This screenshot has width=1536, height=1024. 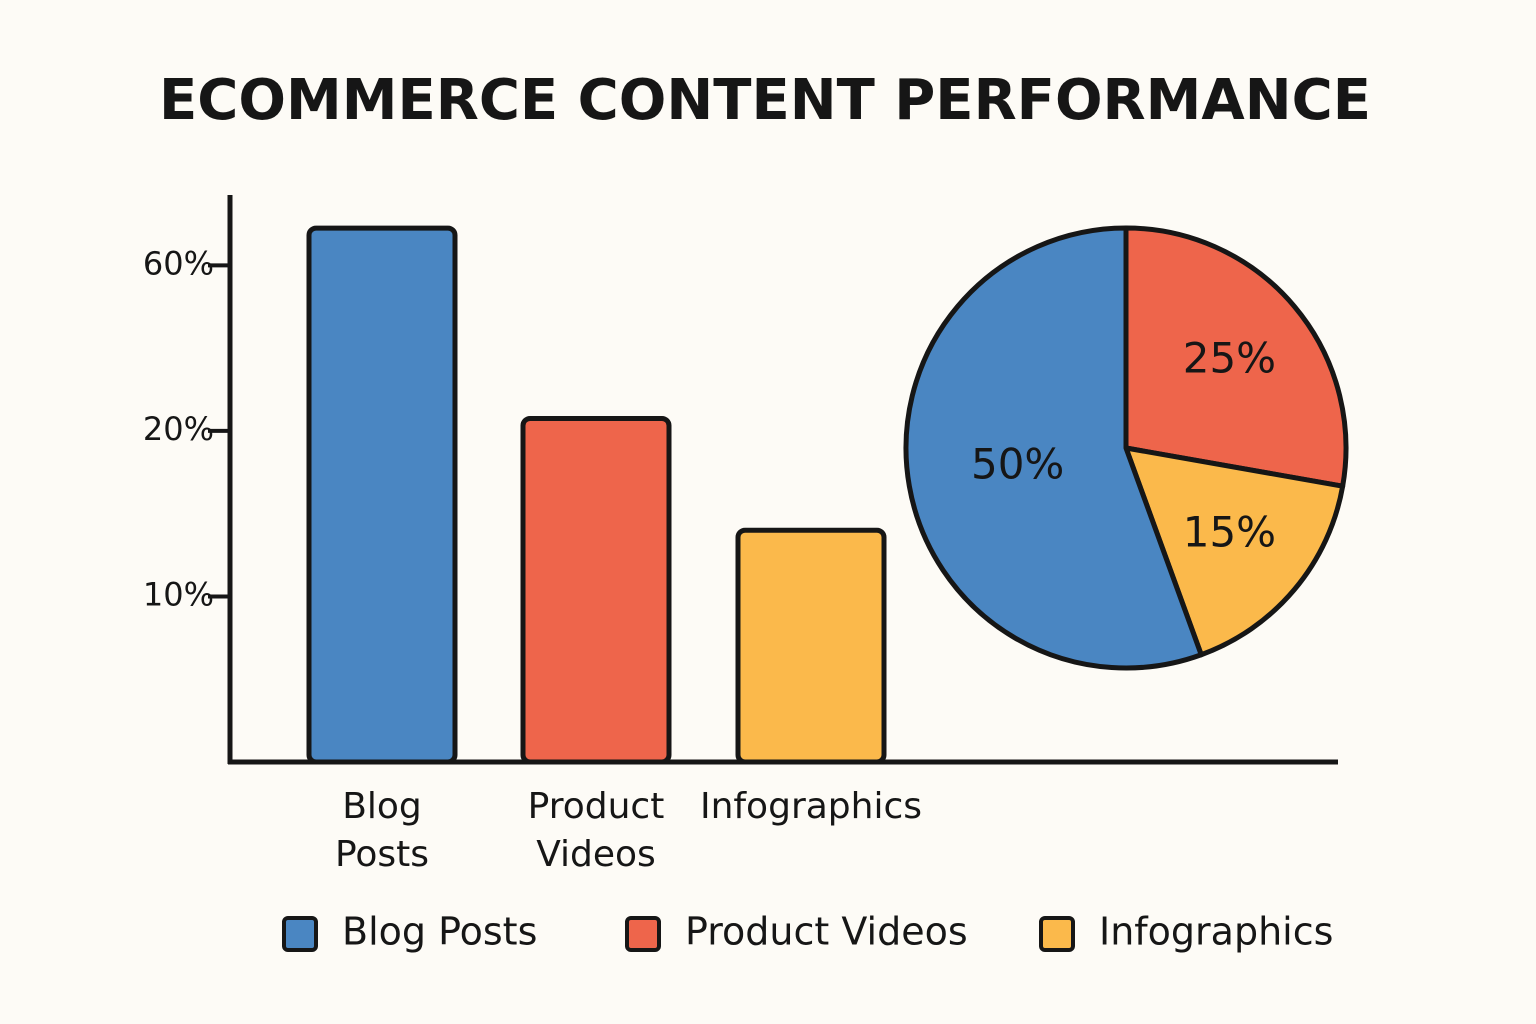 What do you see at coordinates (1229, 531) in the screenshot?
I see `pie-label: 15%` at bounding box center [1229, 531].